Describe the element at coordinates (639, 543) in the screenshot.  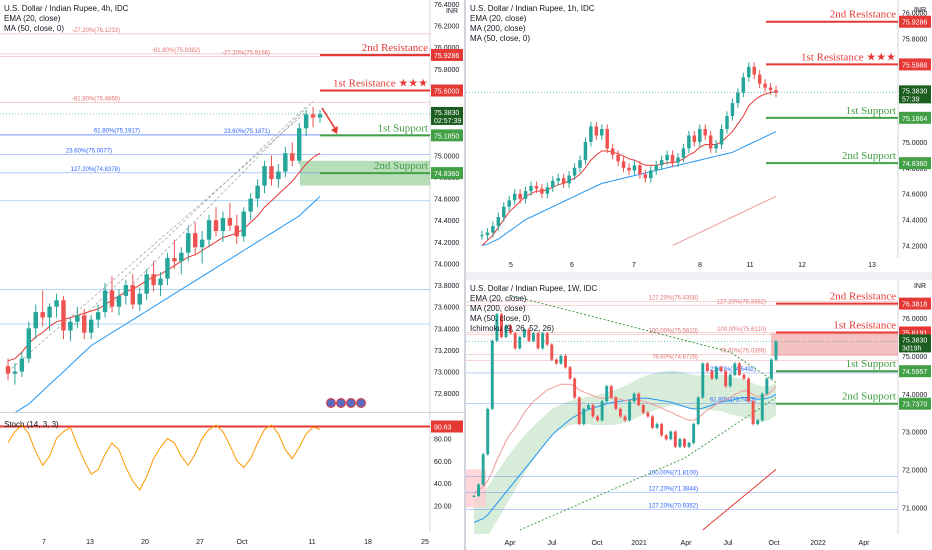
I see `x-tick-label: 2021` at that location.